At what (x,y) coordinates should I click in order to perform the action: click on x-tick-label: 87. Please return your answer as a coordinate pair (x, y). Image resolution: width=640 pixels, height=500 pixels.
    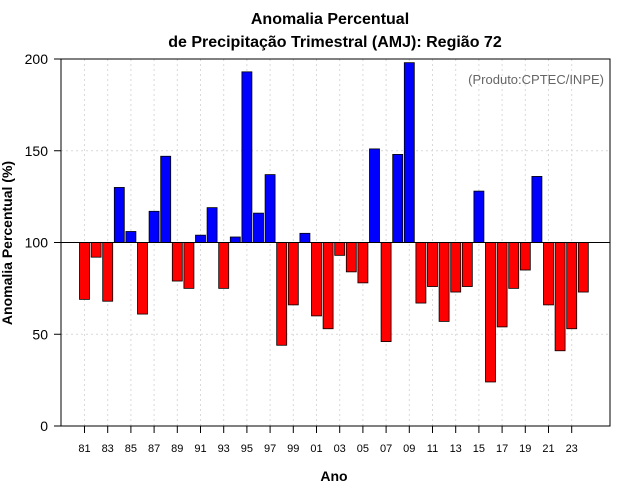
    Looking at the image, I should click on (154, 449).